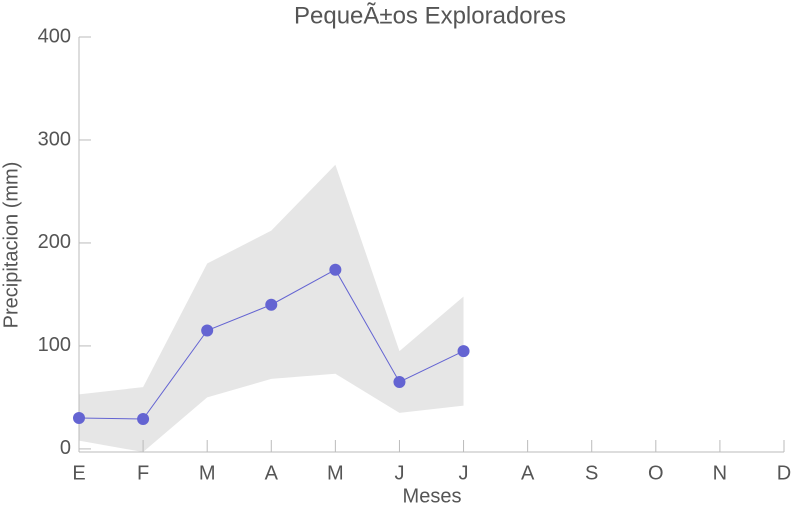 Image resolution: width=792 pixels, height=508 pixels. I want to click on y-tick-label: 200, so click(54, 242).